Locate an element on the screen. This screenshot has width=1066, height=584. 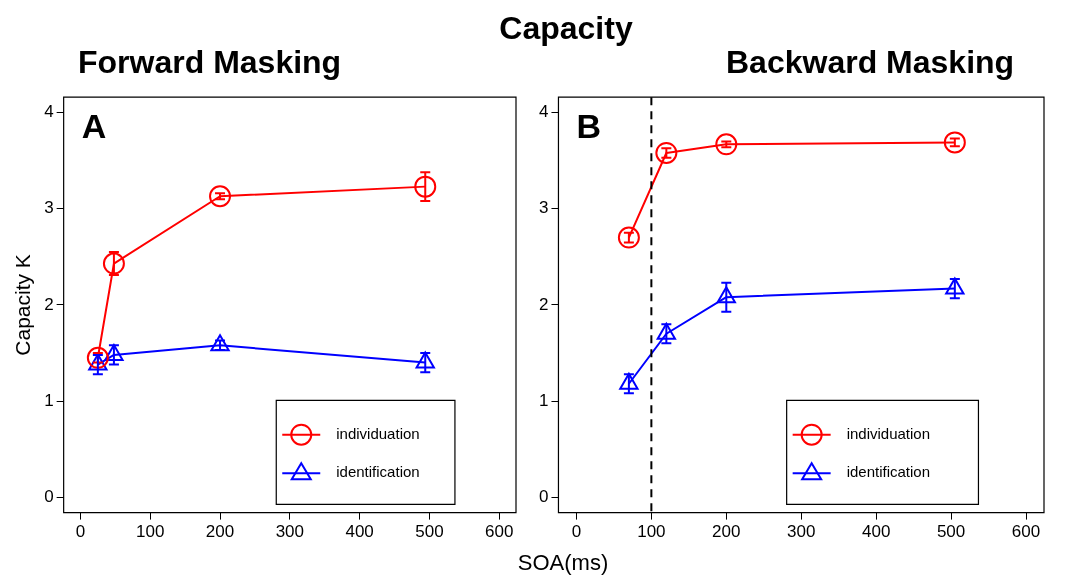
chart-subtitle: Forward Masking is located at coordinates (210, 62).